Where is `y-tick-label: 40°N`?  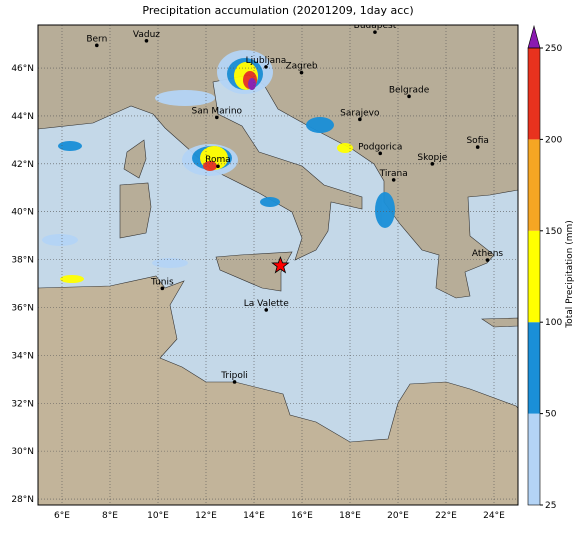
y-tick-label: 40°N is located at coordinates (22, 213).